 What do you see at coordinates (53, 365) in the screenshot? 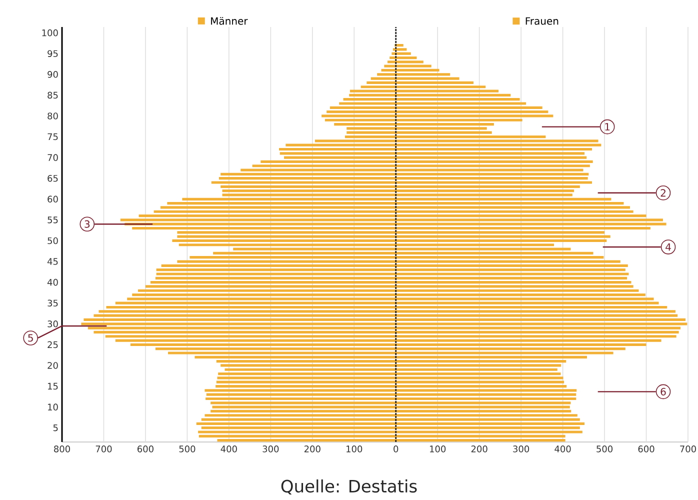
I see `y-tick-label: 20` at bounding box center [53, 365].